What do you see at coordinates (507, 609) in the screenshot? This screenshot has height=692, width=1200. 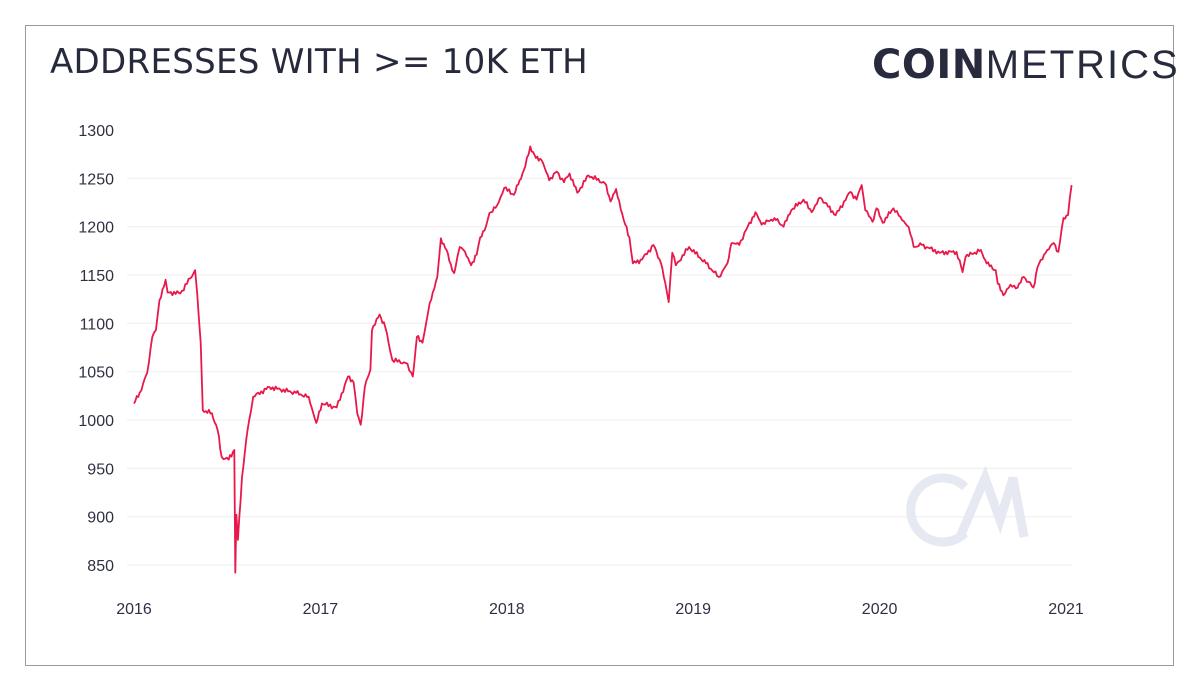 I see `x-tick-label: 2018` at bounding box center [507, 609].